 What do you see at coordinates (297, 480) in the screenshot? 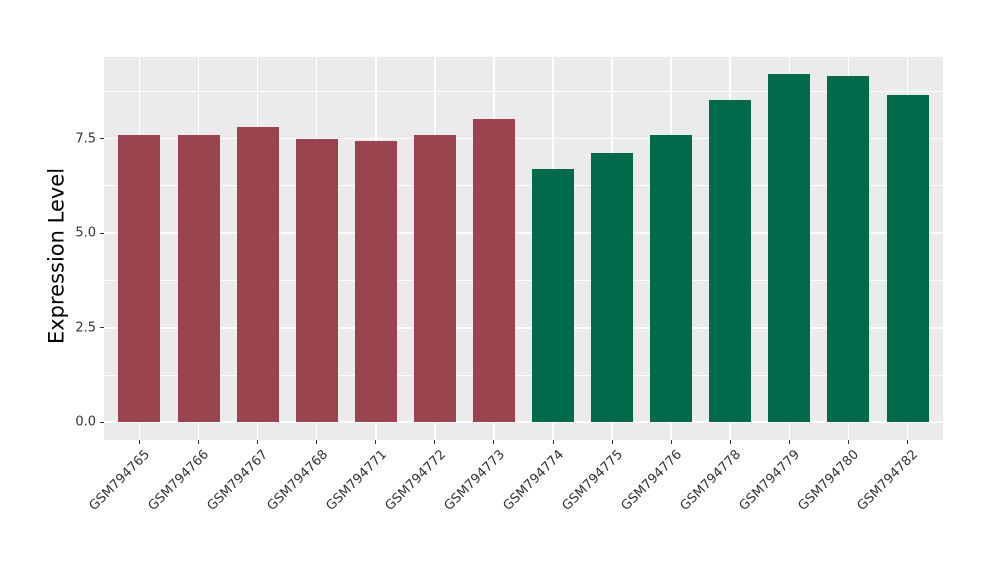
I see `x-tick-label: GSM794768` at bounding box center [297, 480].